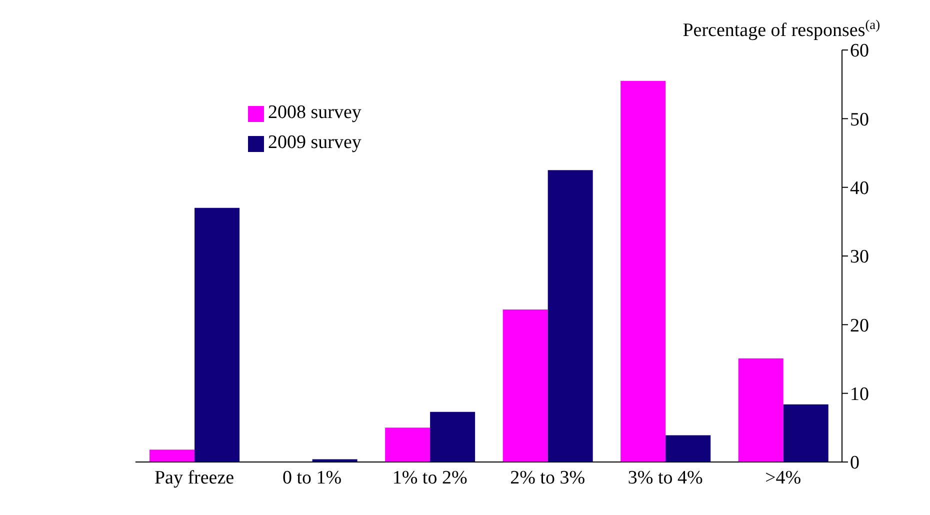  Describe the element at coordinates (859, 325) in the screenshot. I see `y-tick-label: 20` at that location.